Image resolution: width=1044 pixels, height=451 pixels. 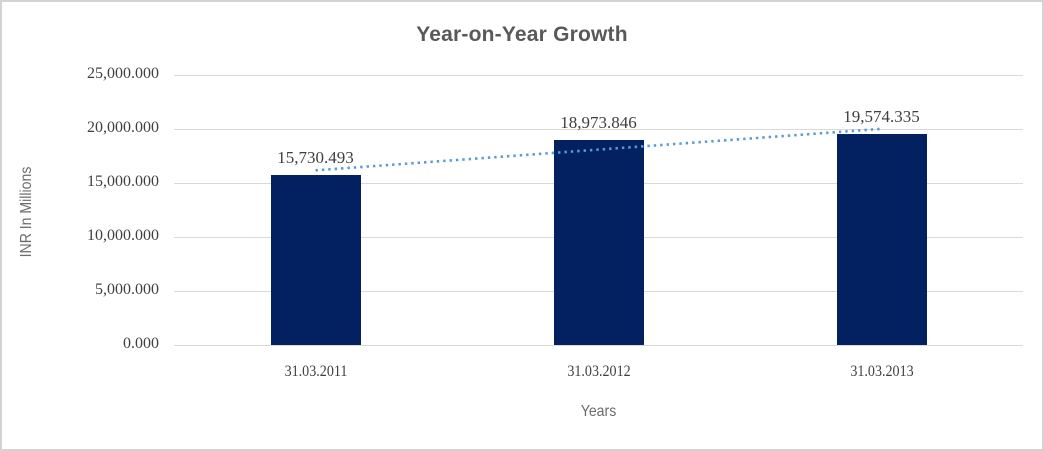 What do you see at coordinates (26, 212) in the screenshot?
I see `y-axis-title: INR In Millions` at bounding box center [26, 212].